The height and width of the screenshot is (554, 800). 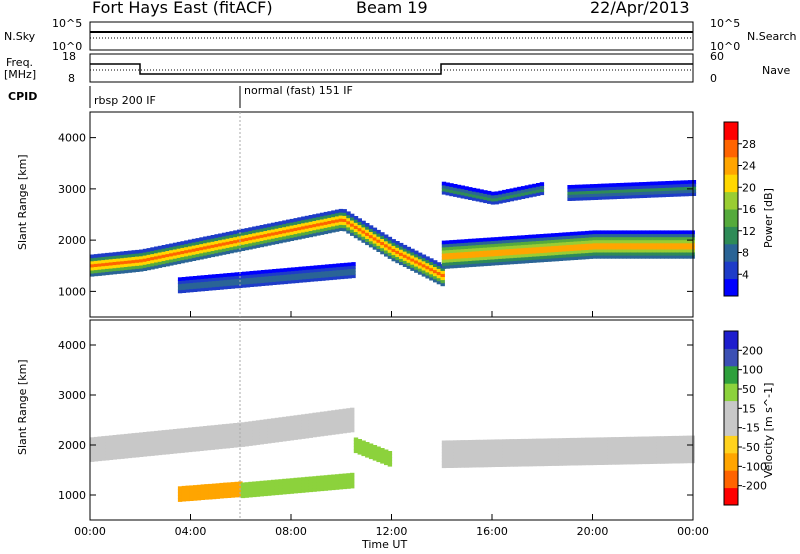 What do you see at coordinates (731, 496) in the screenshot?
I see `colorbar-swatch` at bounding box center [731, 496].